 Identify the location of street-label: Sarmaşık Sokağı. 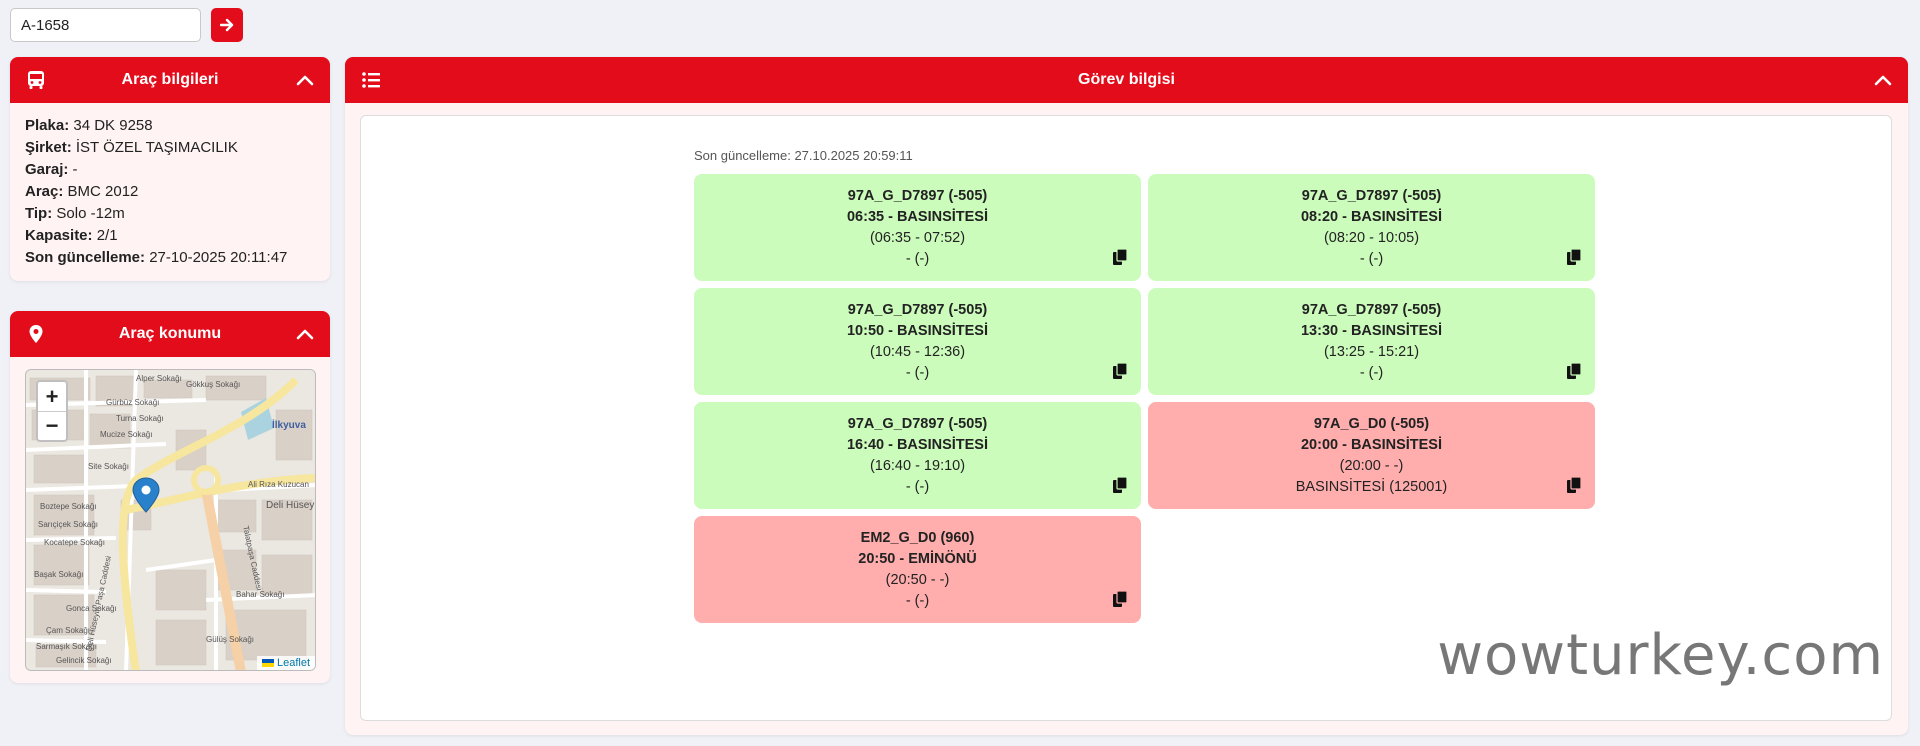
(66, 646).